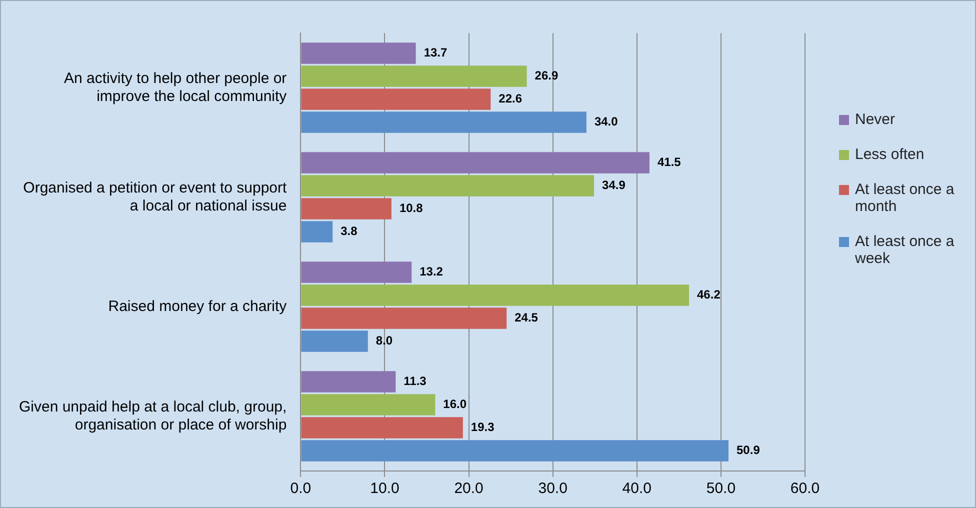 This screenshot has height=508, width=976. I want to click on data-label: 16.0, so click(455, 404).